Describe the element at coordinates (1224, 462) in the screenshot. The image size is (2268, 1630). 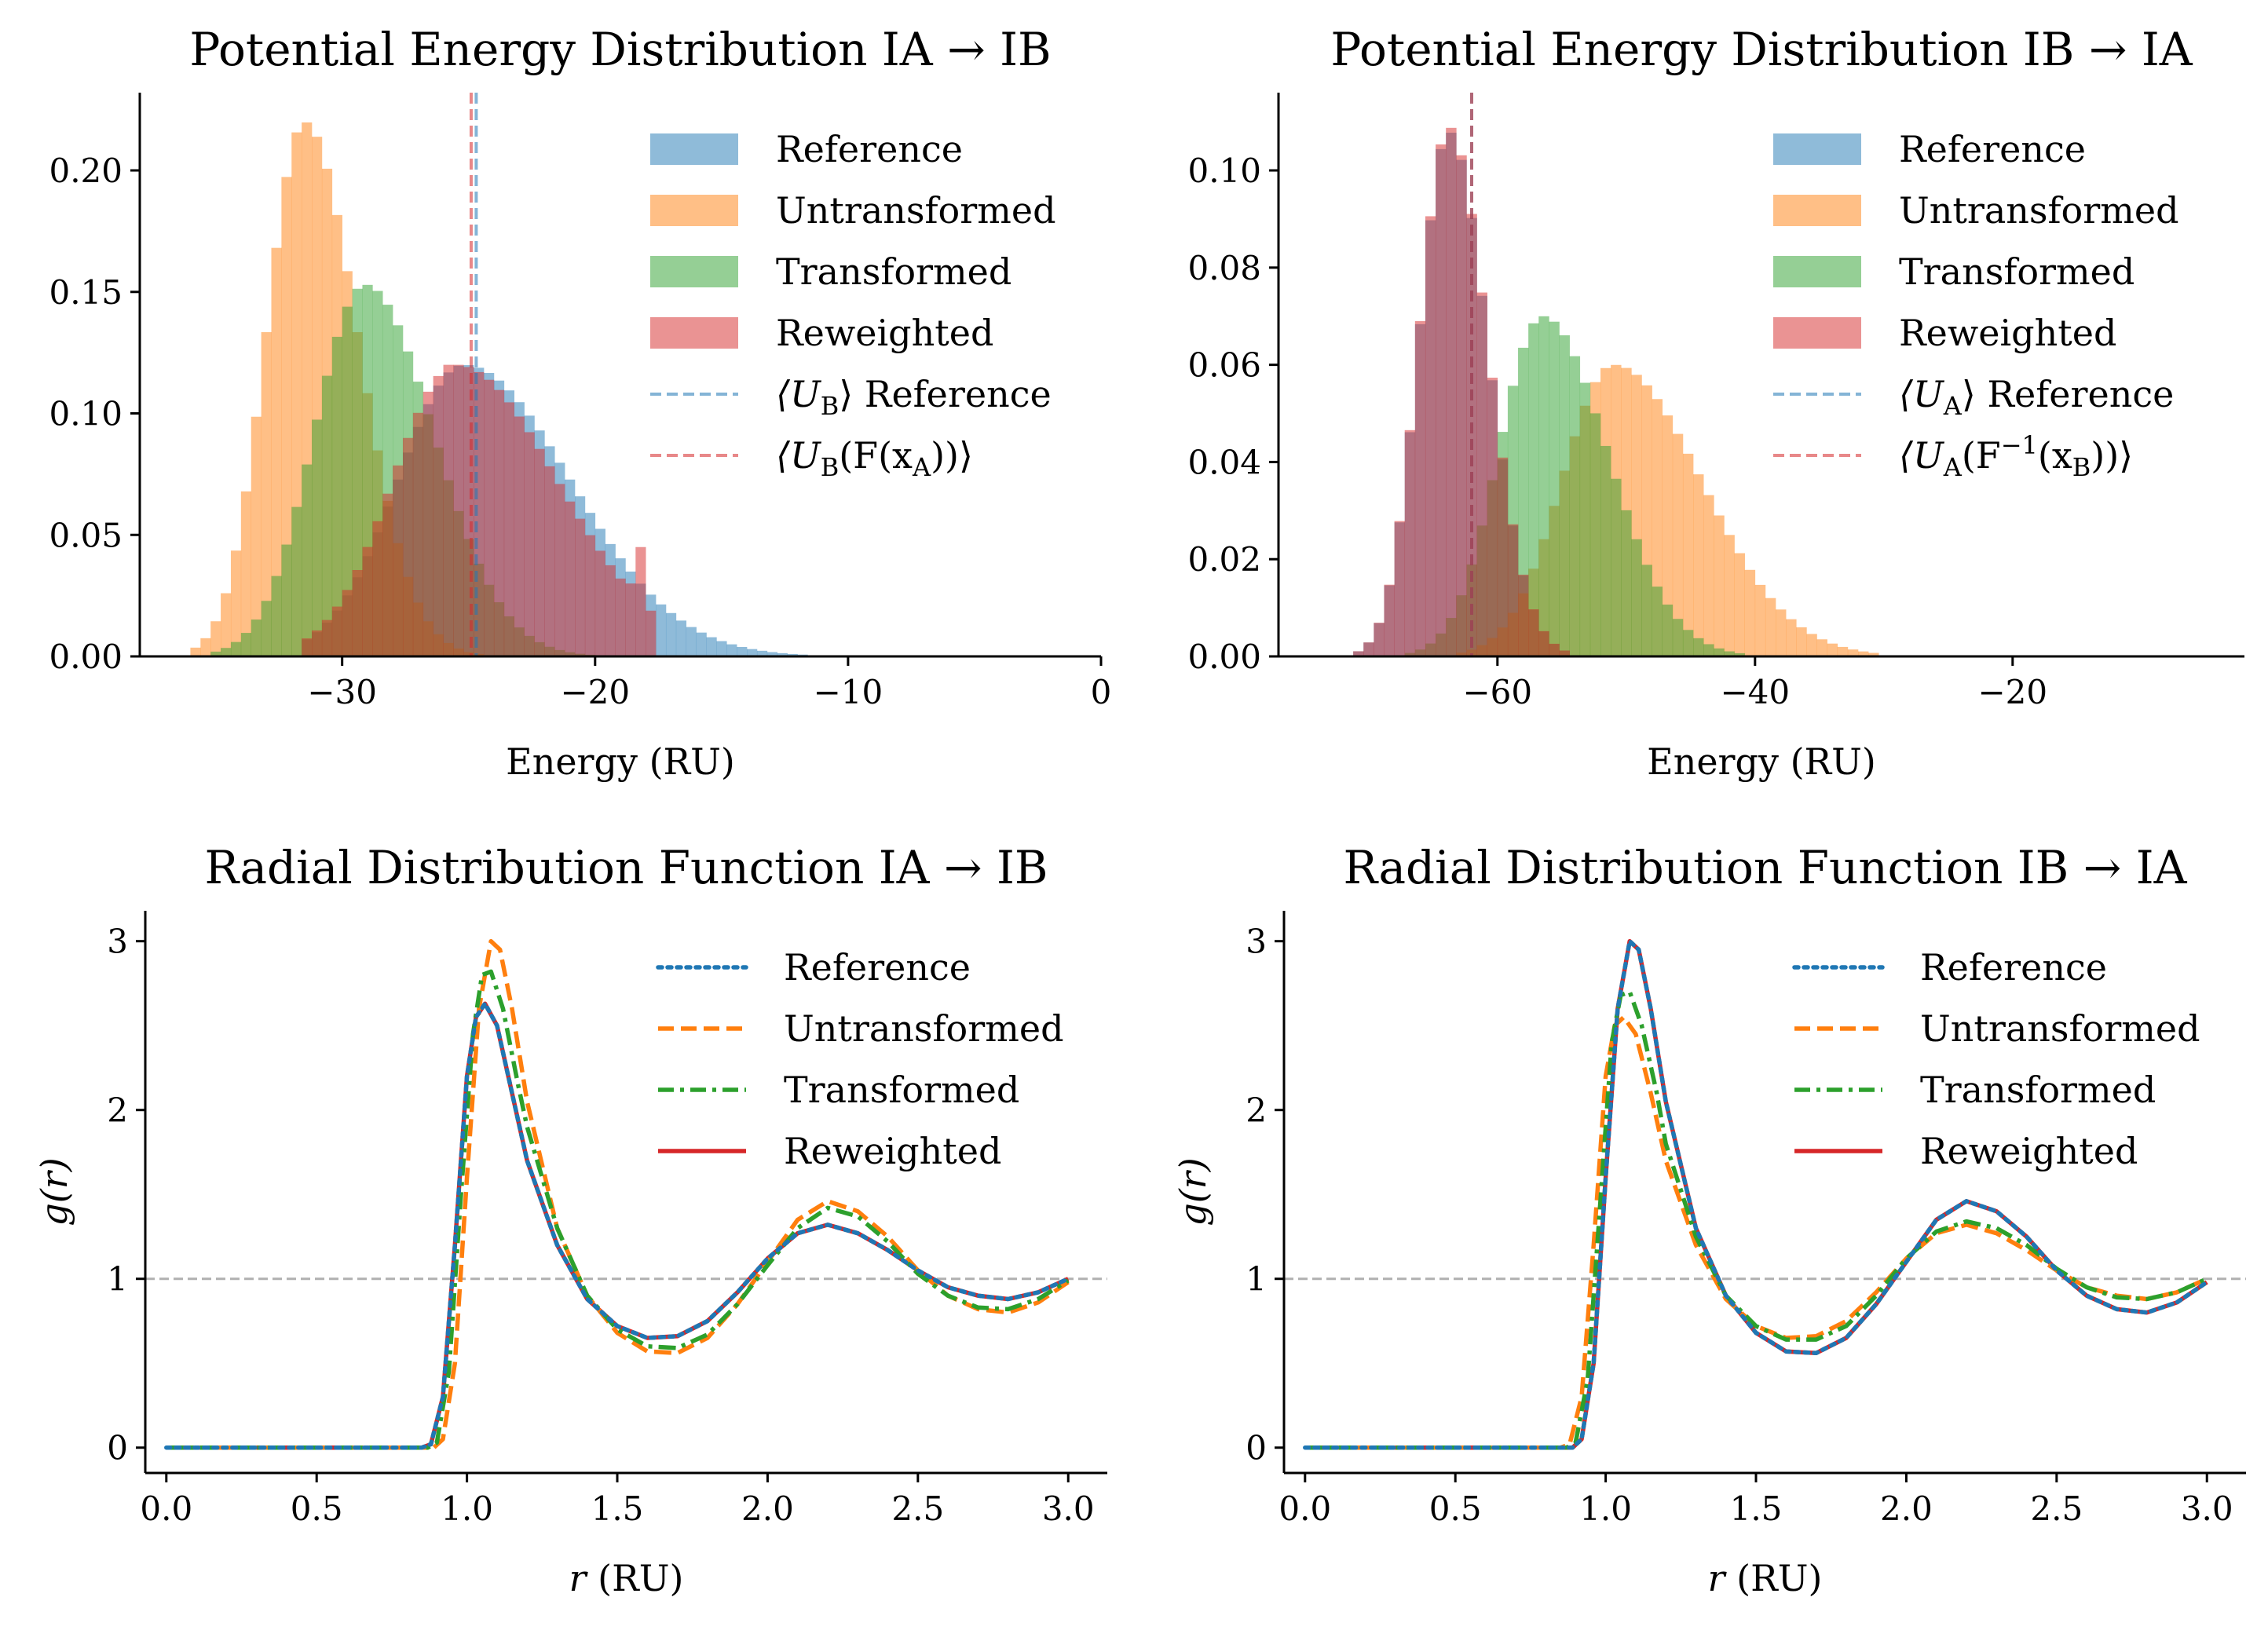
I see `y-tick-label: 0.04` at that location.